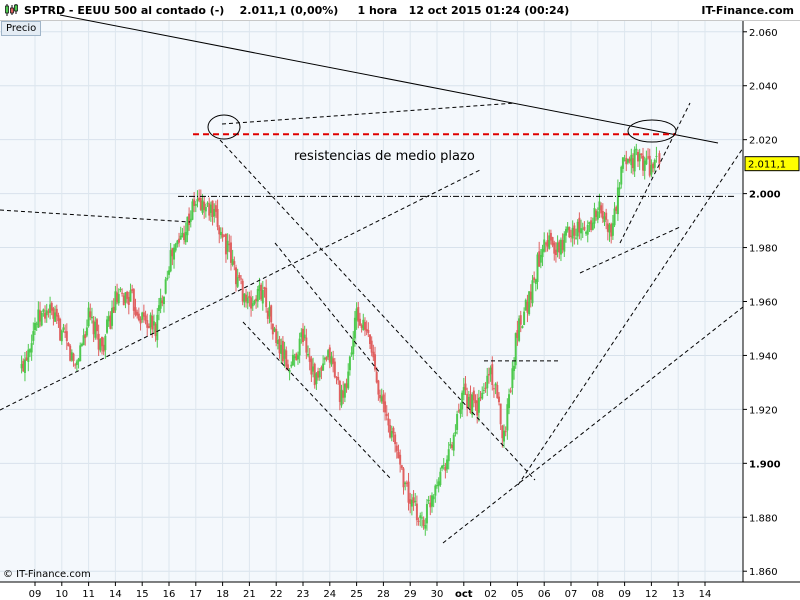 The height and width of the screenshot is (600, 800). What do you see at coordinates (356, 594) in the screenshot?
I see `x-tick-label: 25` at bounding box center [356, 594].